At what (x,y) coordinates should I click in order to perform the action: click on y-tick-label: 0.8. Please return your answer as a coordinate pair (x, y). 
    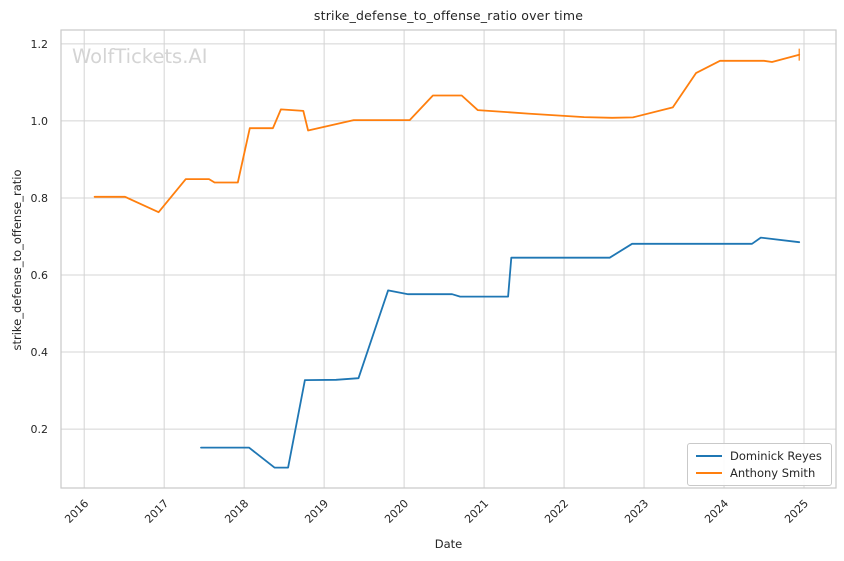
    Looking at the image, I should click on (40, 198).